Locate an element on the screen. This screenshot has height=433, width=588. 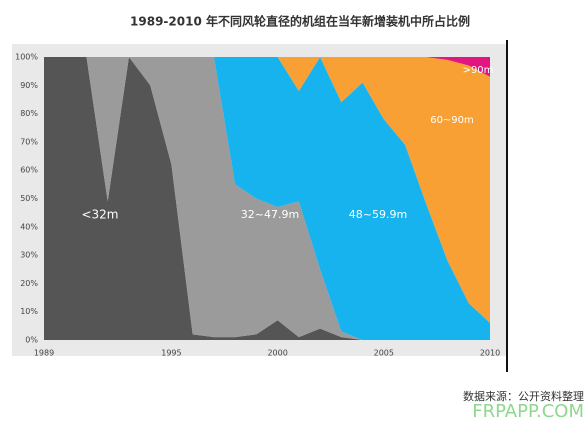
y-tick-label: 30% is located at coordinates (29, 255).